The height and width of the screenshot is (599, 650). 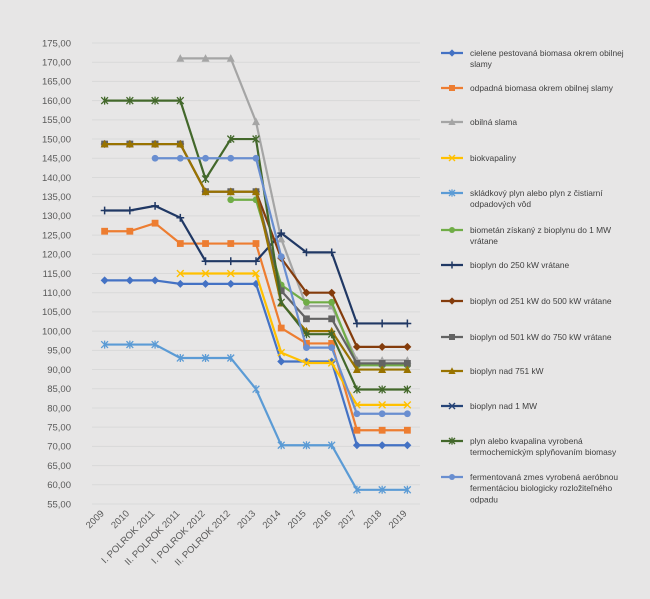 What do you see at coordinates (56, 43) in the screenshot?
I see `y-tick-label: 175,00` at bounding box center [56, 43].